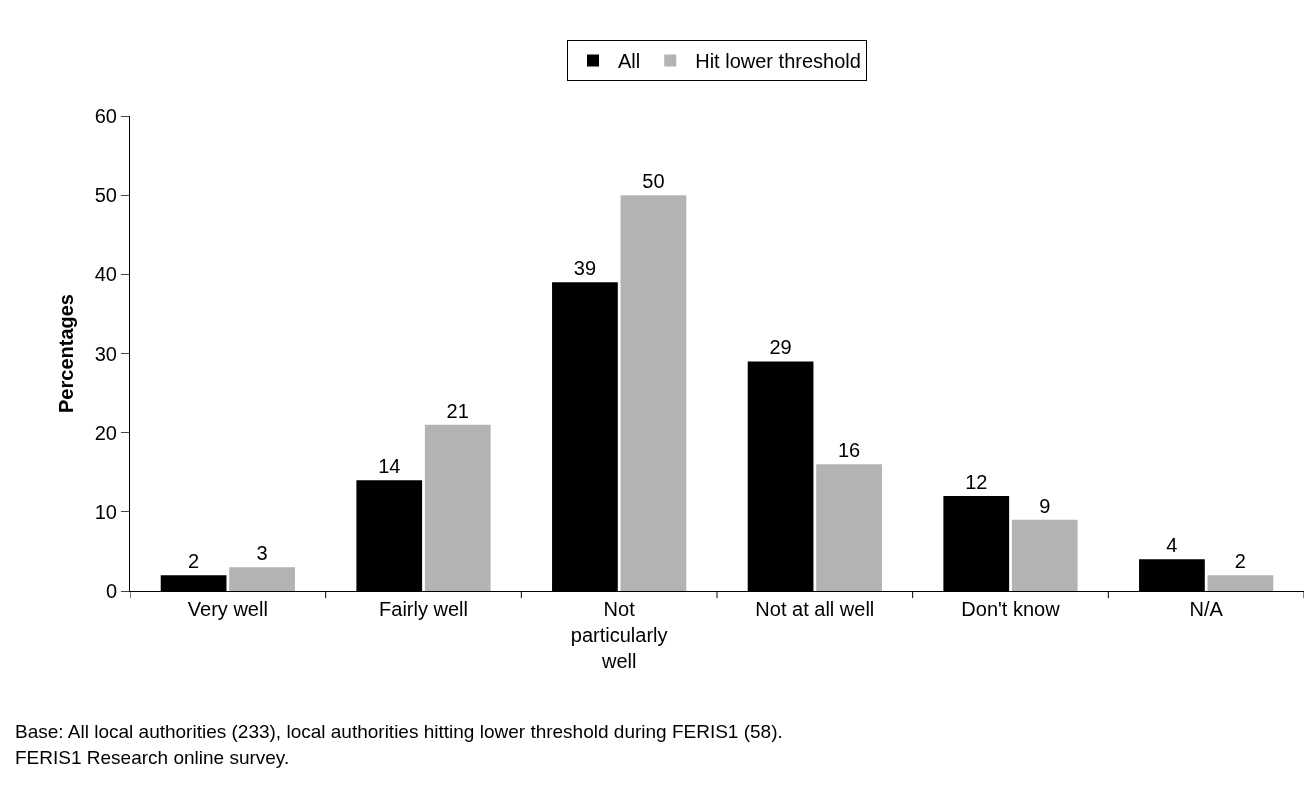 Image resolution: width=1312 pixels, height=785 pixels. Describe the element at coordinates (105, 195) in the screenshot. I see `y-tick-label: 50` at that location.